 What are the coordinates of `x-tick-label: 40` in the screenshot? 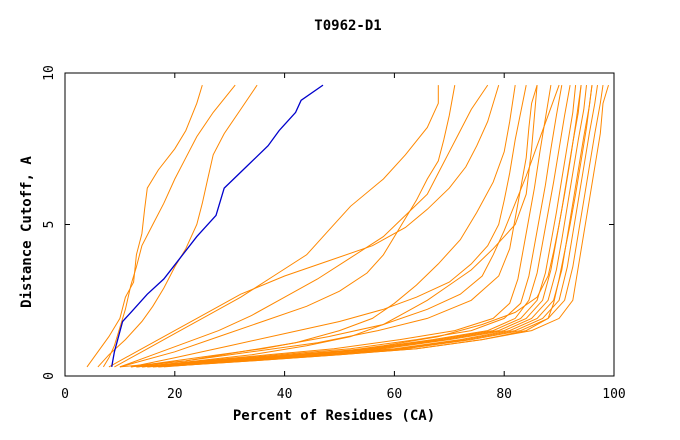 It's located at (285, 394).